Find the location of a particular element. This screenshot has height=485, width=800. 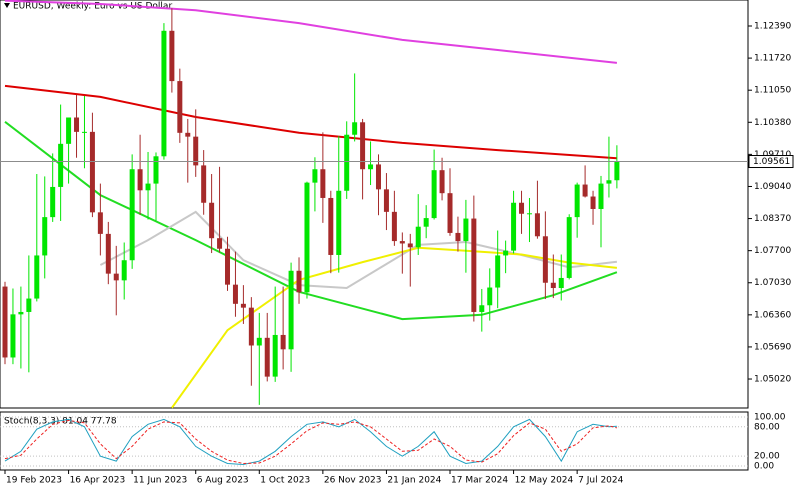

y-tick-label: 0.00 is located at coordinates (764, 466).